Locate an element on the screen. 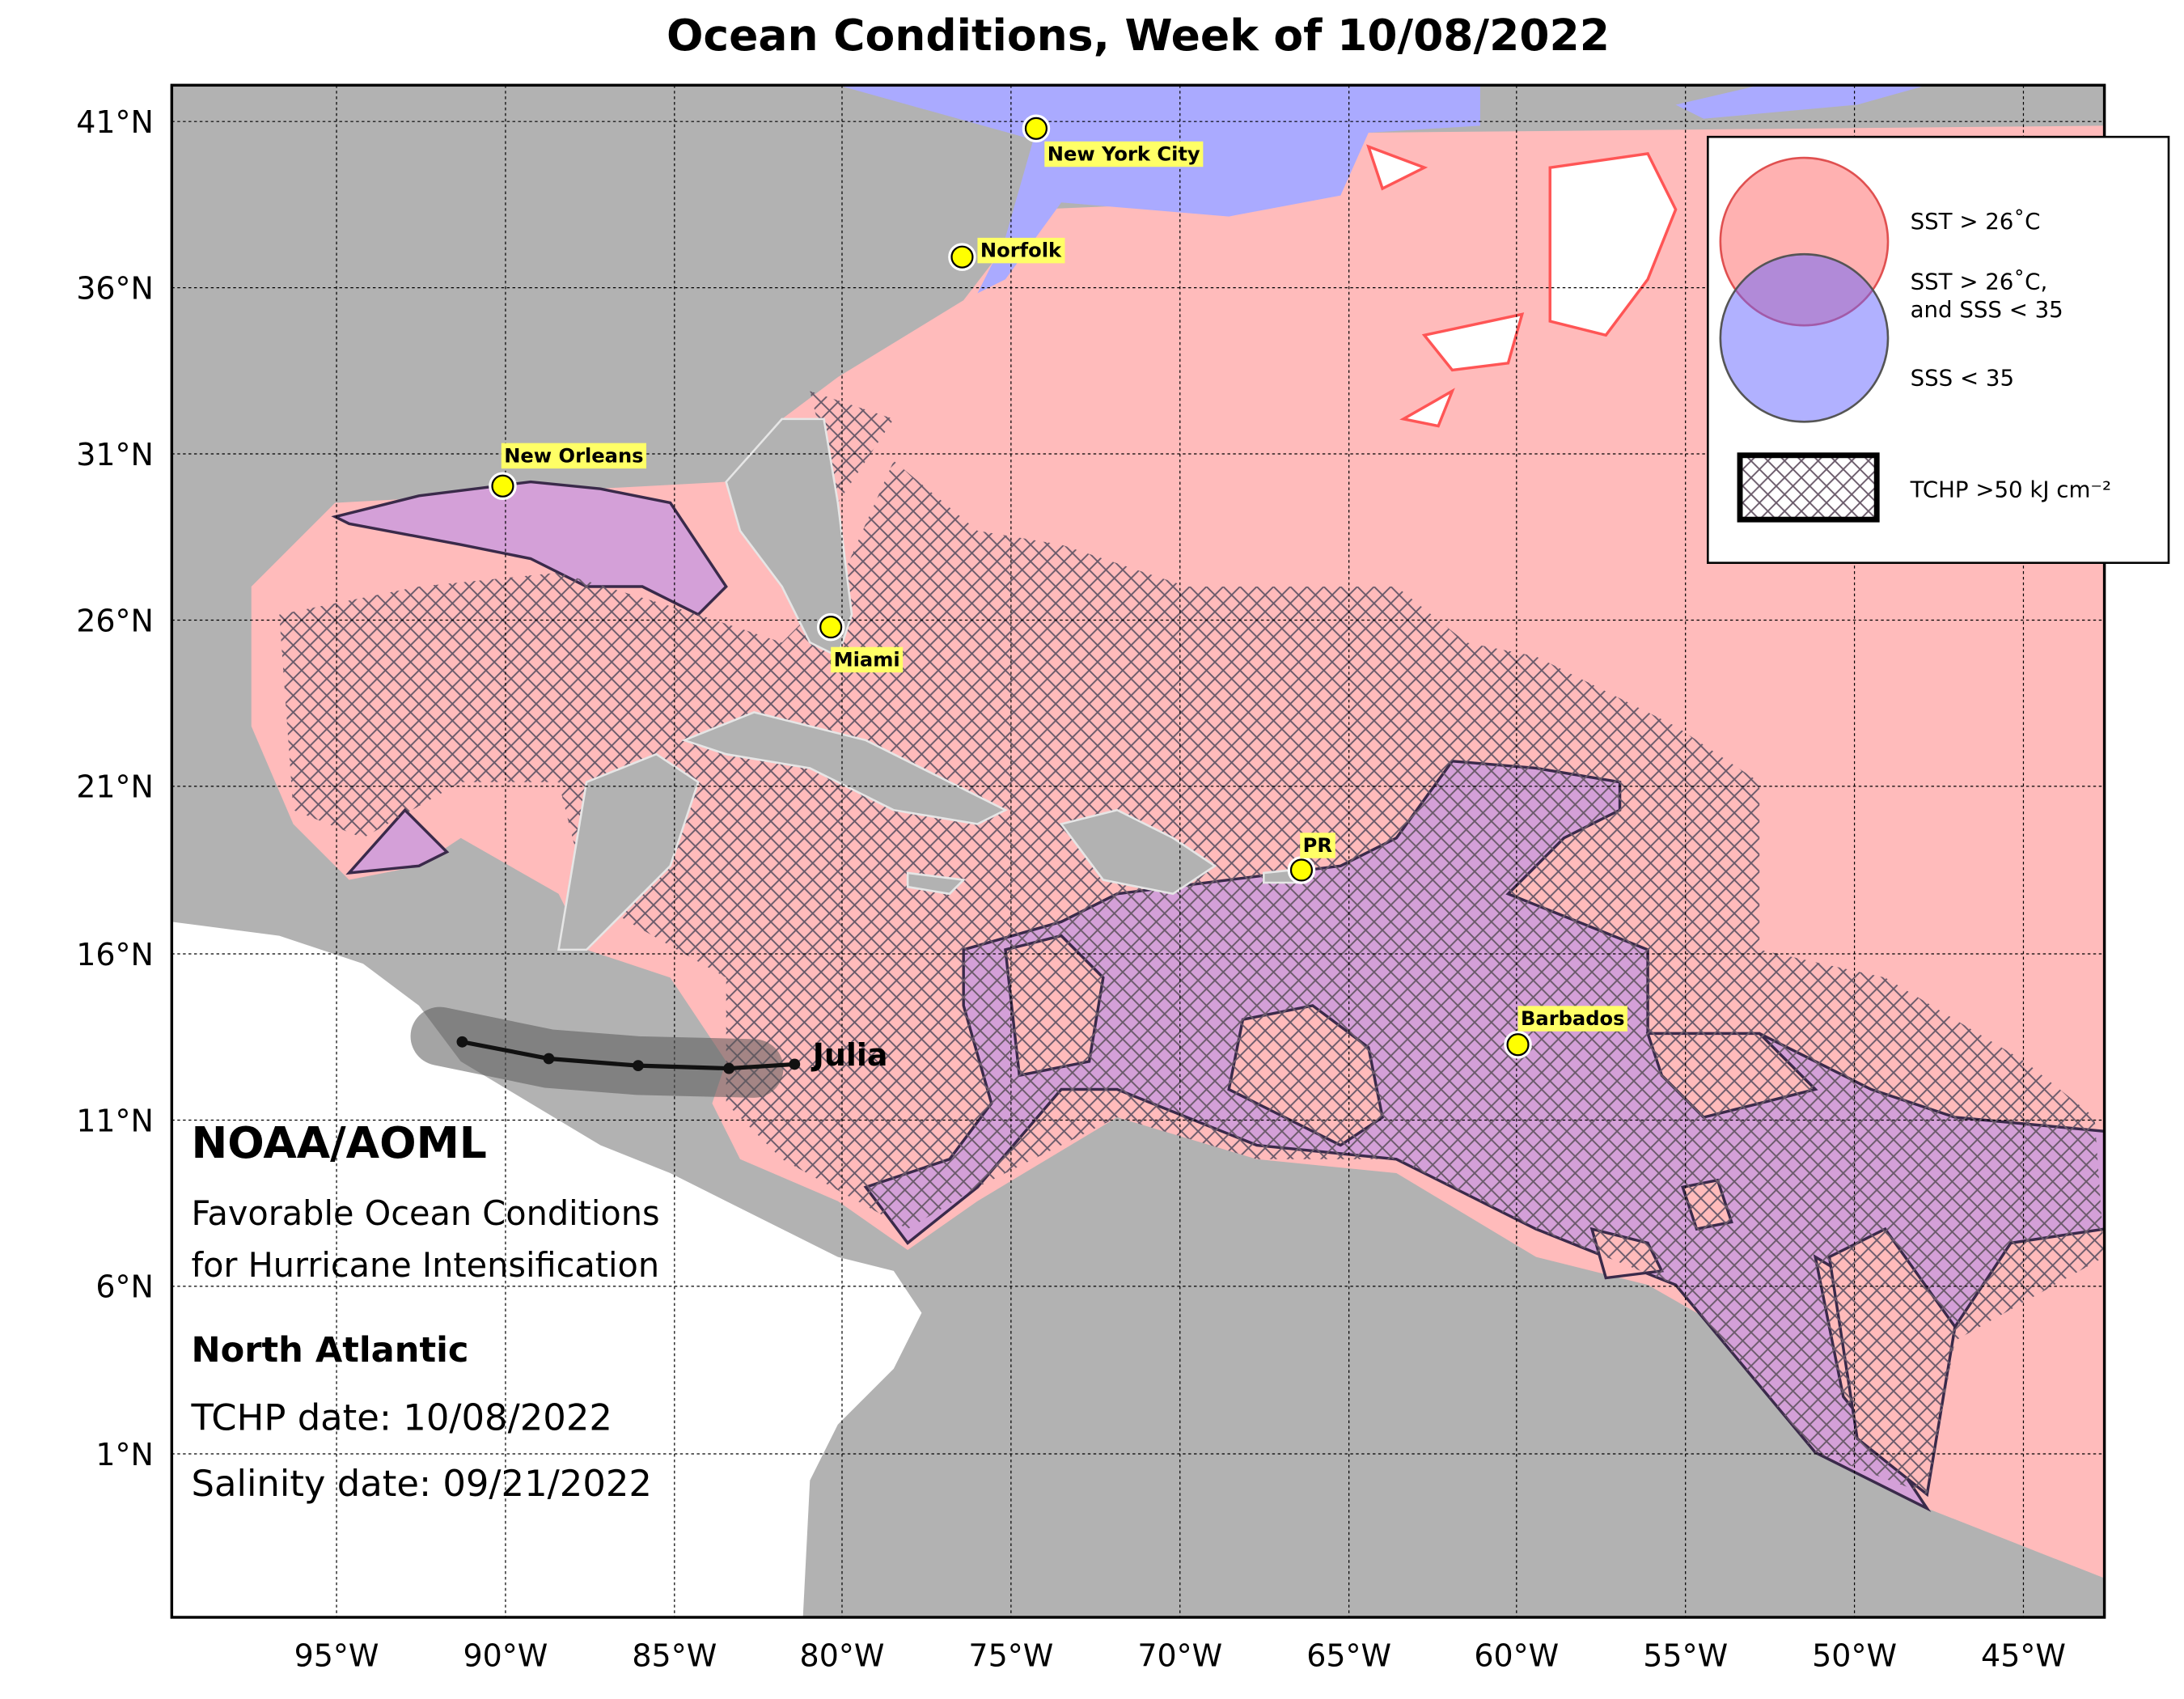 The width and height of the screenshot is (2184, 1699). lon-label: 90°W is located at coordinates (505, 1655).